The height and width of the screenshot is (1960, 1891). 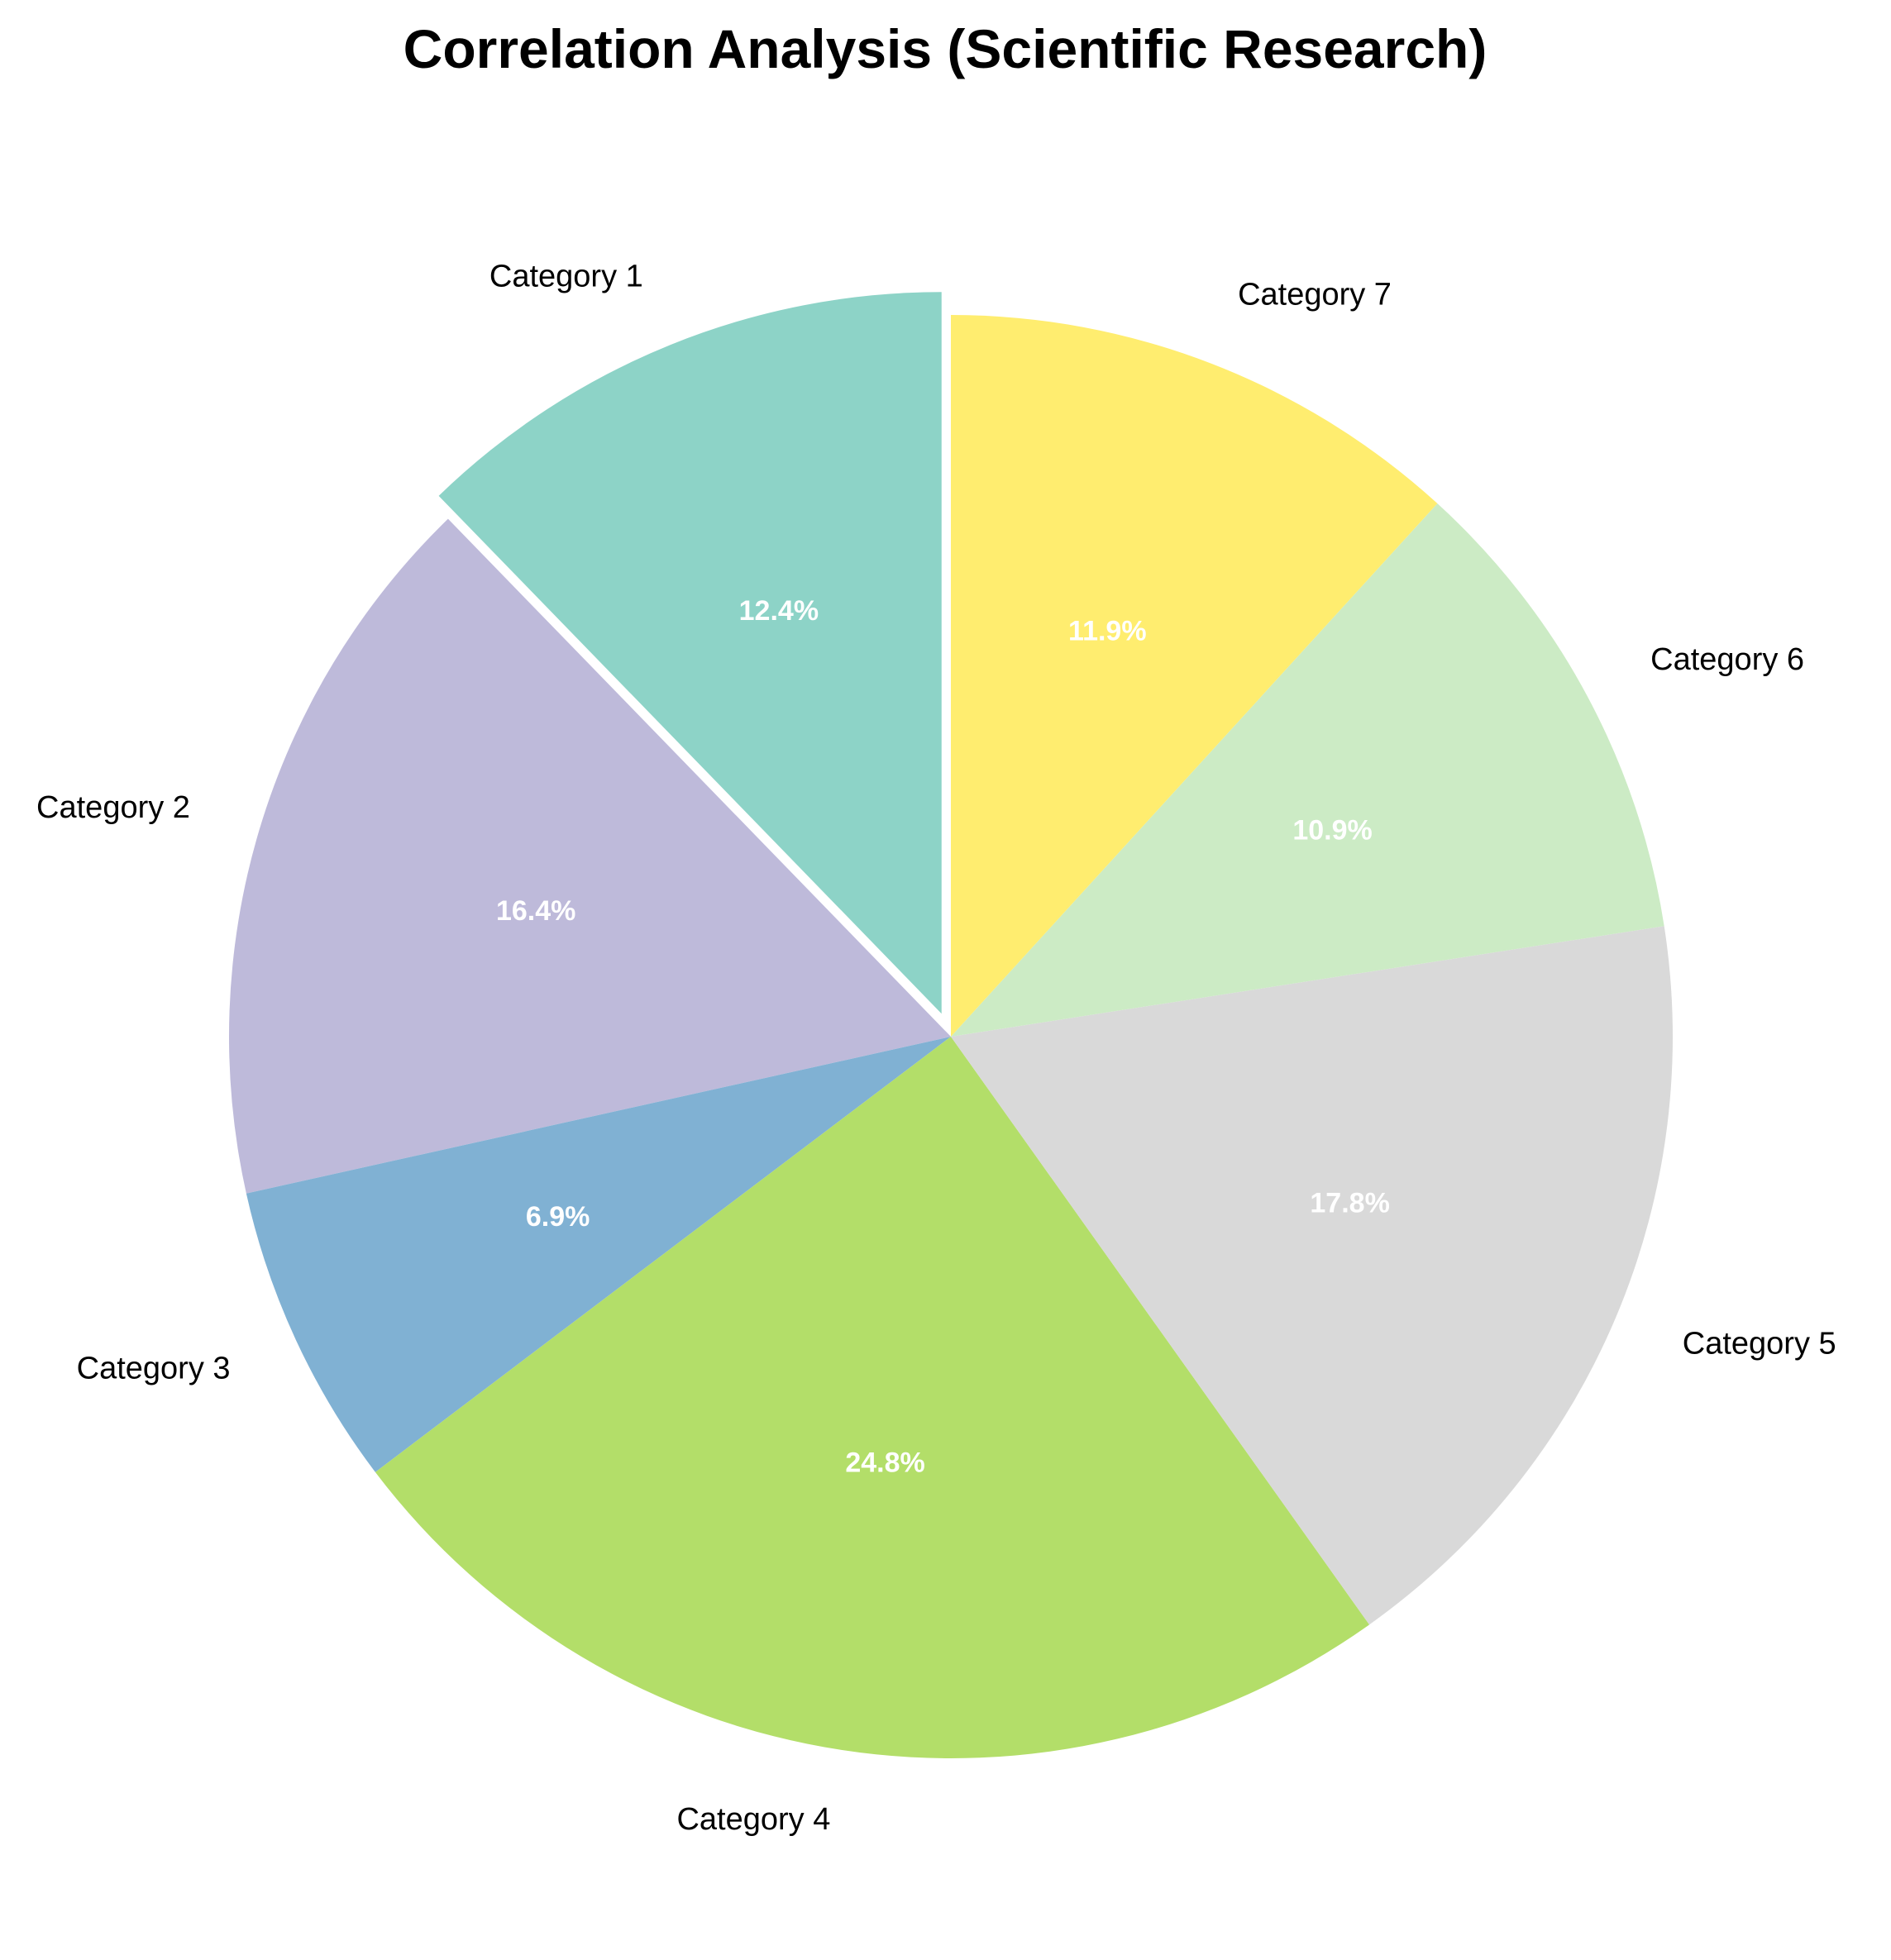 I want to click on category-label-category-4: Category 4, so click(x=753, y=1819).